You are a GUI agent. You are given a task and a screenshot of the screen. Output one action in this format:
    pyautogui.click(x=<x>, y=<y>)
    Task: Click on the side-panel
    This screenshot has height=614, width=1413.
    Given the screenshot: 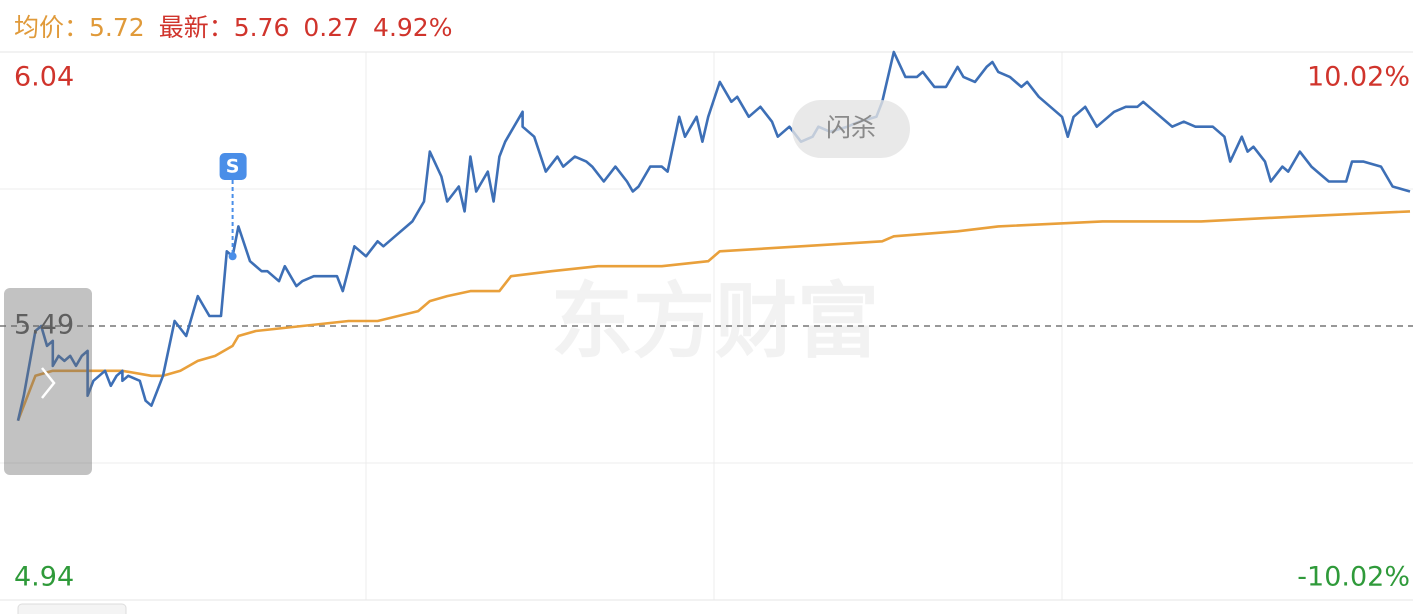 What is the action you would take?
    pyautogui.click(x=48, y=381)
    